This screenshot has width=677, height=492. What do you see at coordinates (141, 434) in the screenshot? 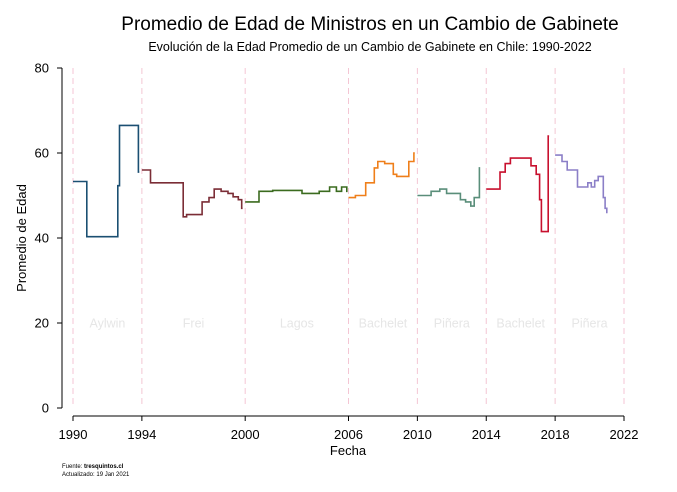
I see `x-tick-label-1994: 1994` at bounding box center [141, 434].